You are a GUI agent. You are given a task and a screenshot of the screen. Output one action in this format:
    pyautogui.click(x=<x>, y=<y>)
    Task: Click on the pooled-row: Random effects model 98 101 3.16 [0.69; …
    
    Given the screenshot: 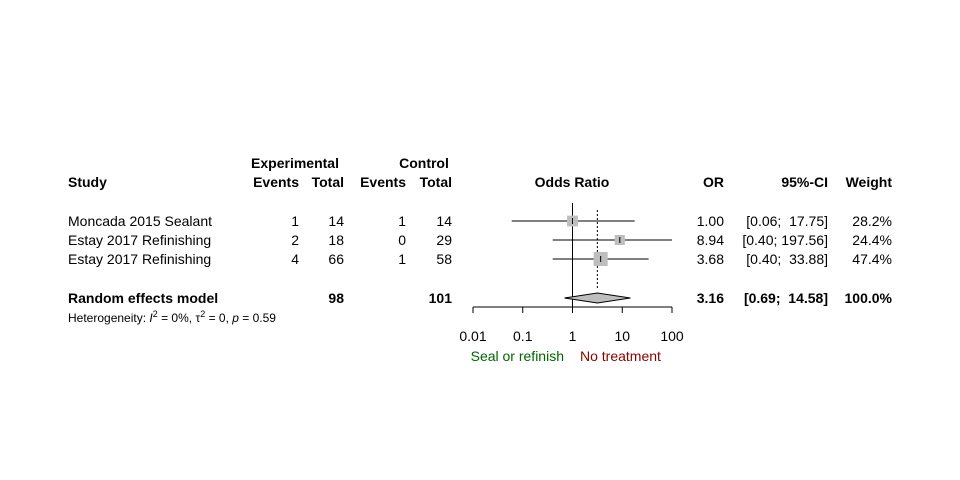 What is the action you would take?
    pyautogui.click(x=480, y=298)
    